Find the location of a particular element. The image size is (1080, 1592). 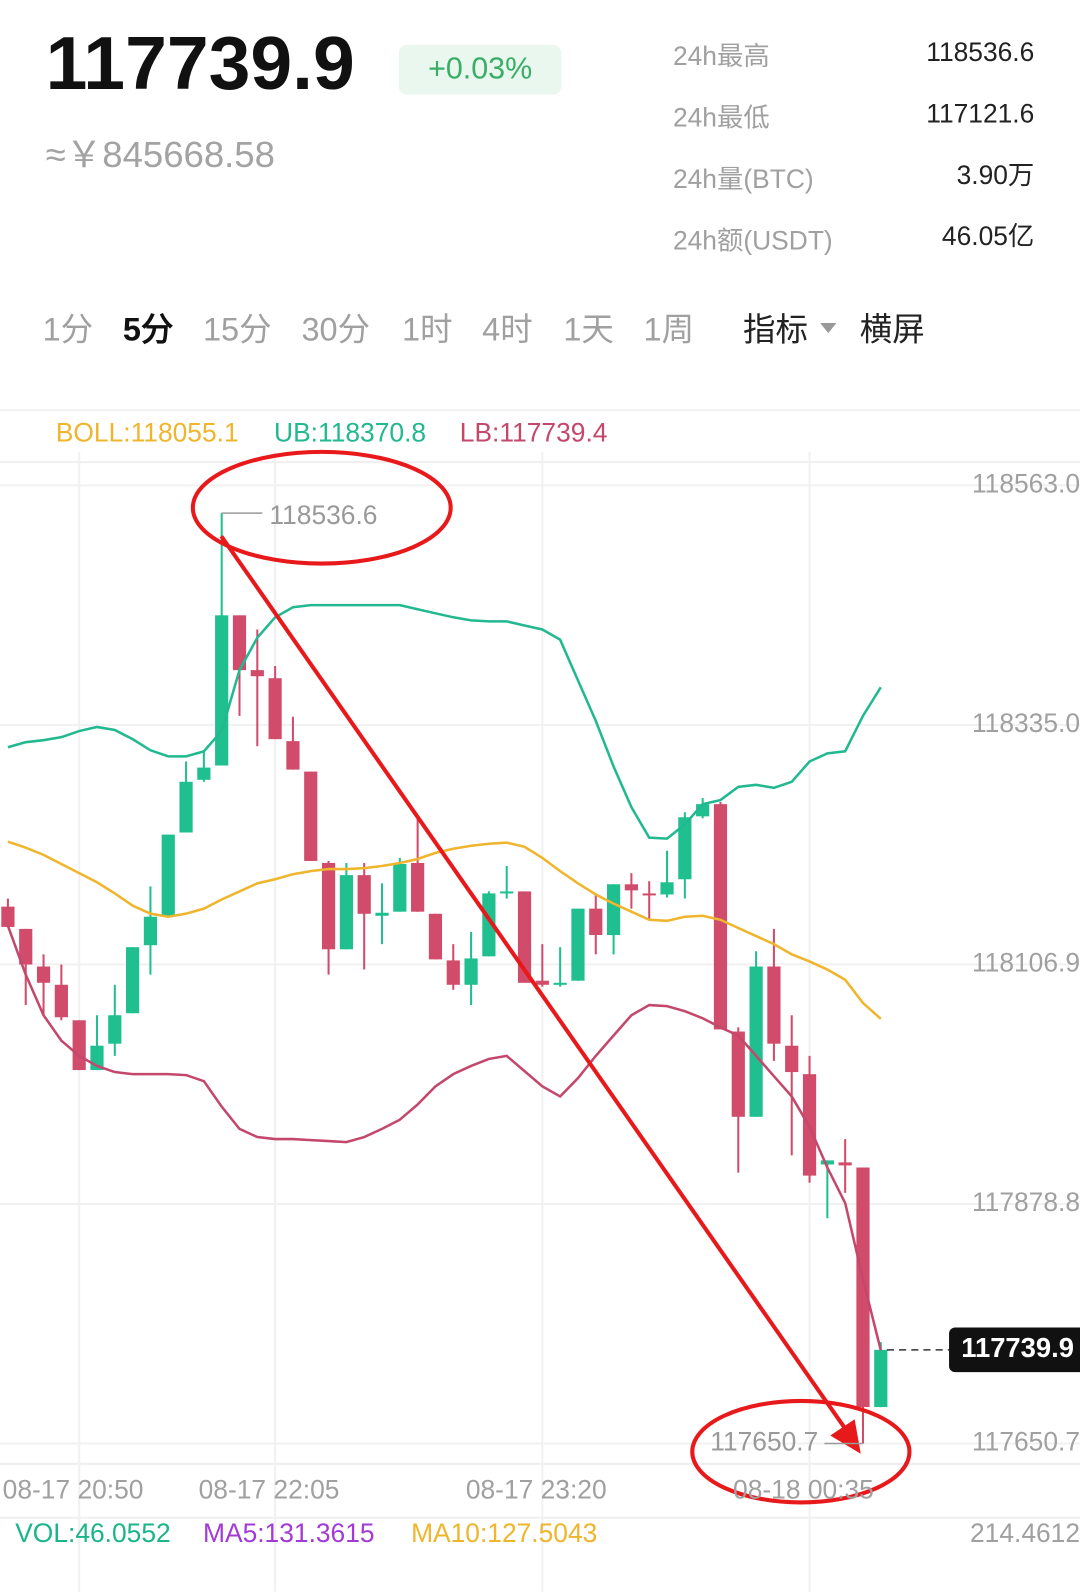

price: 117739.9 is located at coordinates (200, 63).